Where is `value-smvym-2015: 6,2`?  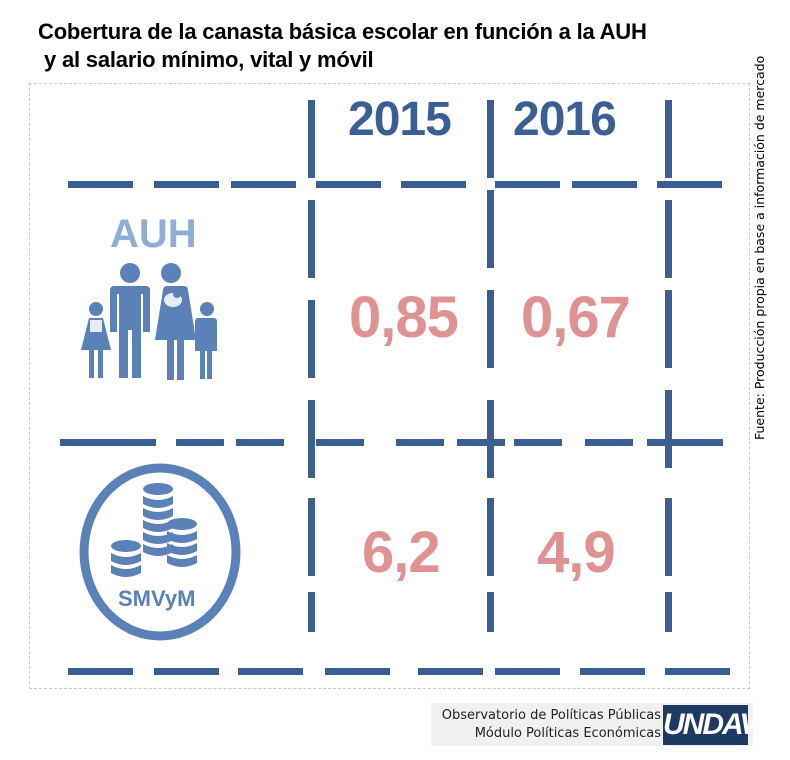 value-smvym-2015: 6,2 is located at coordinates (401, 552).